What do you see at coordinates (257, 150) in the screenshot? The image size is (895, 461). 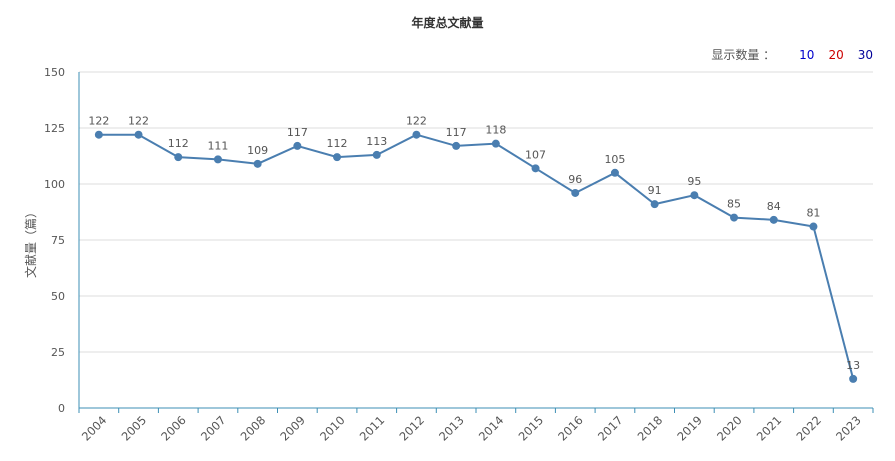 I see `data-label: 109` at bounding box center [257, 150].